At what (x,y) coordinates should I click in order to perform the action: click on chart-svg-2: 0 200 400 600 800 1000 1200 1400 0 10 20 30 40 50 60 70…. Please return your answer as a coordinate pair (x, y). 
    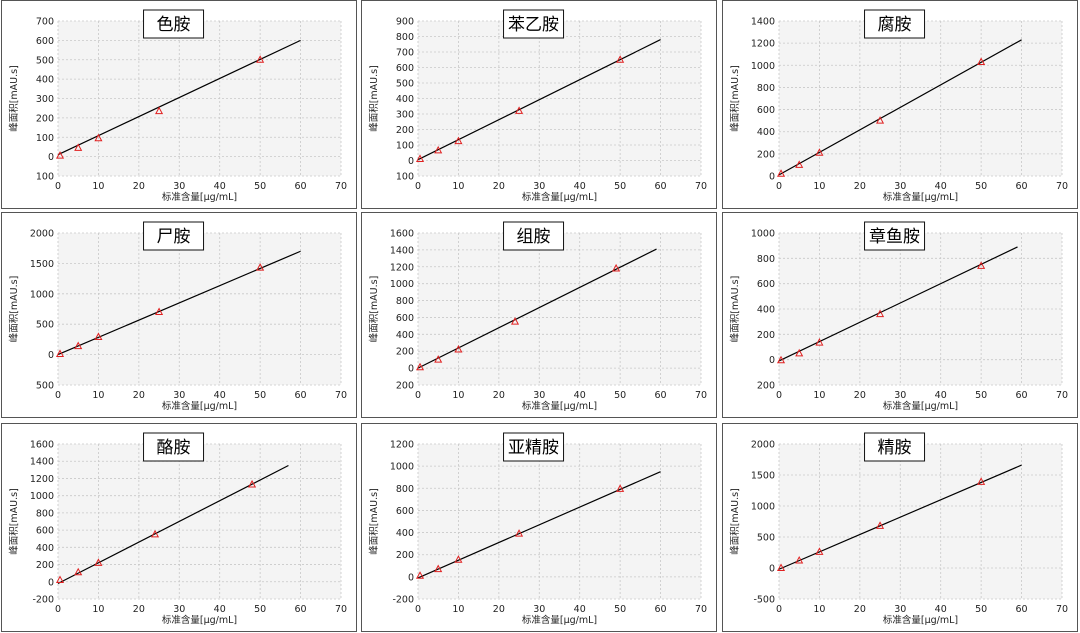
    Looking at the image, I should click on (898, 106).